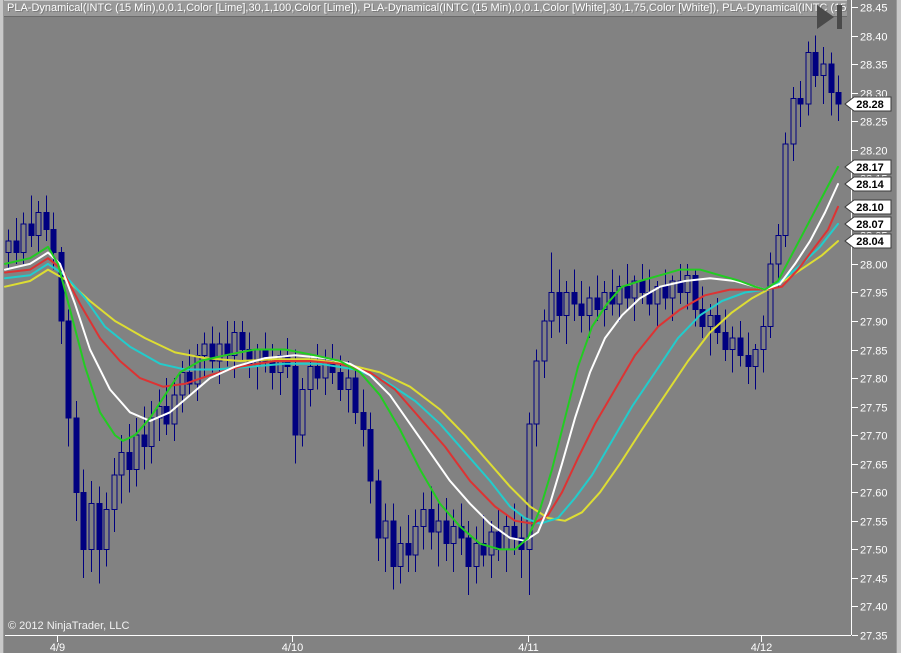 The width and height of the screenshot is (901, 653). I want to click on date-tick-label: 4/11, so click(528, 647).